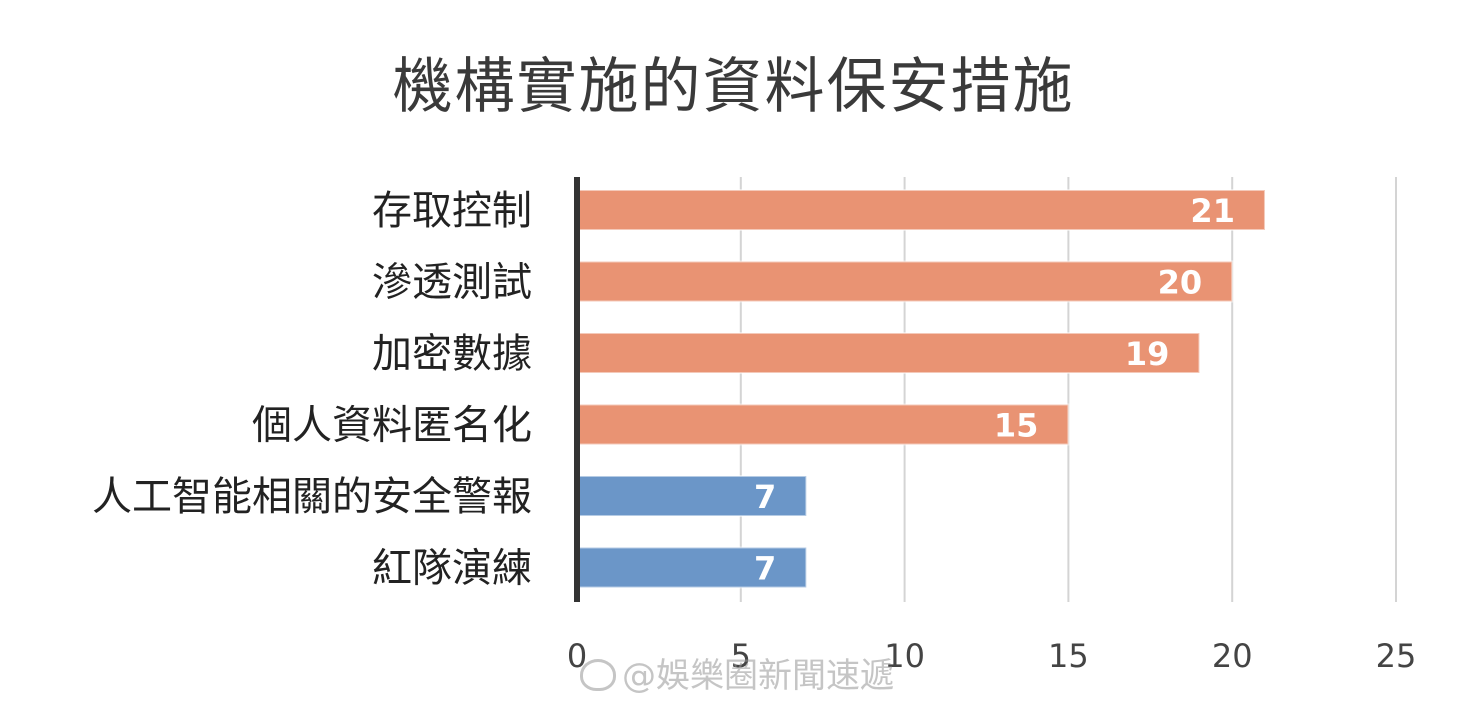  Describe the element at coordinates (1180, 283) in the screenshot. I see `data-label-2: 20` at that location.